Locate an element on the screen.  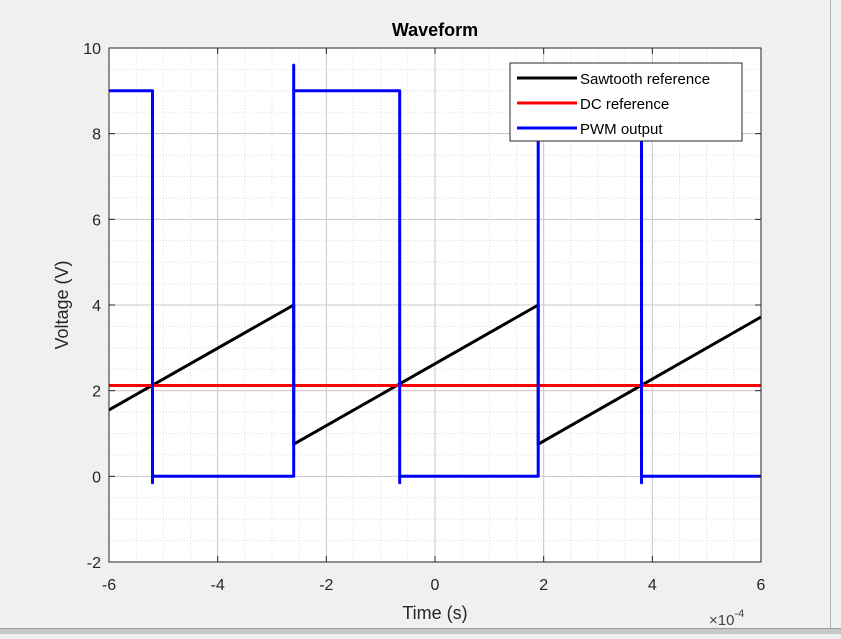
legend-label-pwm: PWM output is located at coordinates (621, 129).